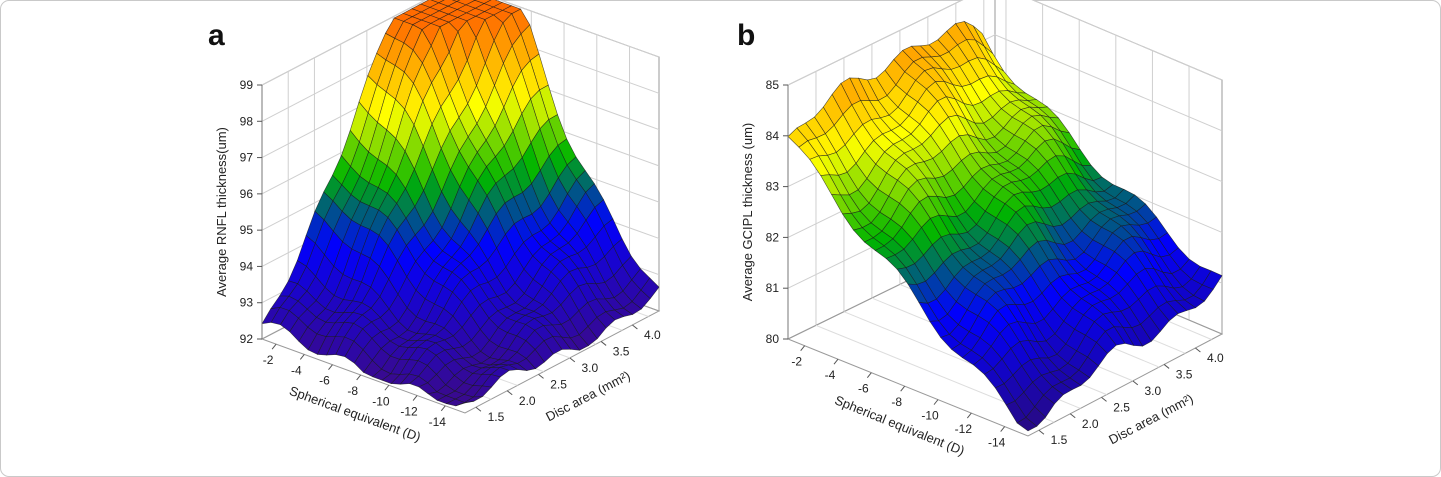  I want to click on z-tick-label: 93, so click(247, 303).